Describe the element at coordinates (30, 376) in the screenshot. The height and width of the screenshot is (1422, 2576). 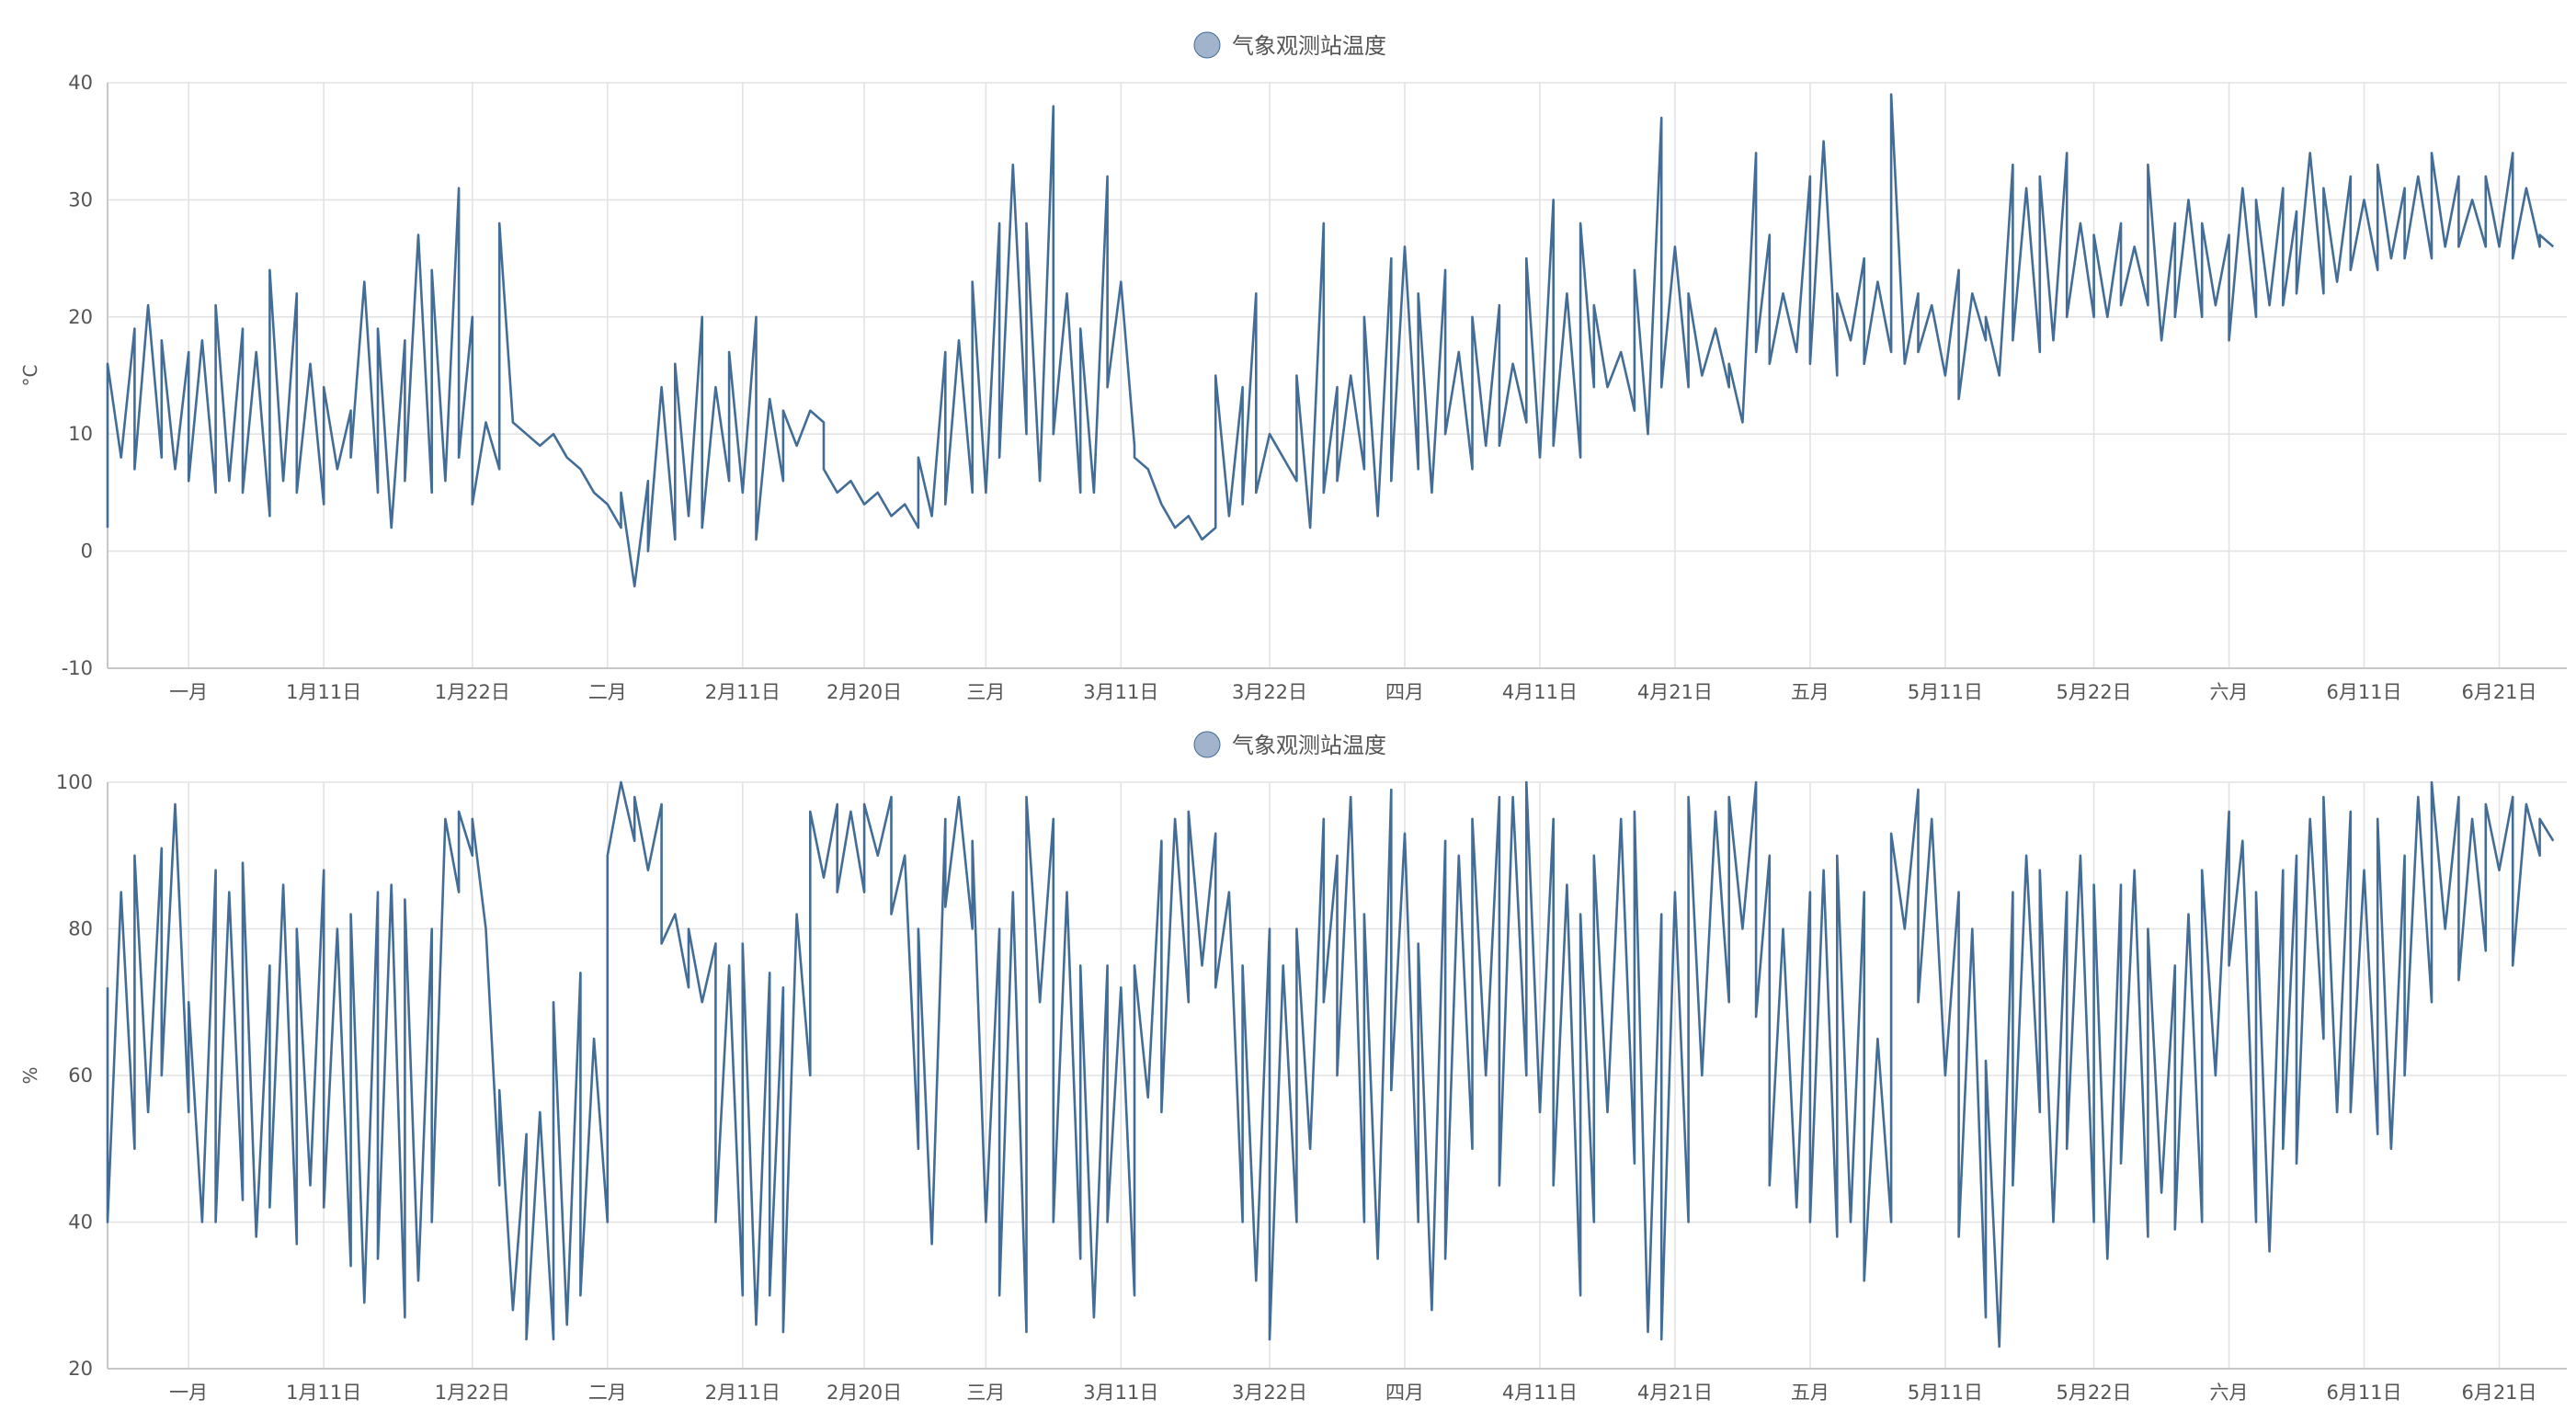
I see `chart1-y-axis-unit: °C` at that location.